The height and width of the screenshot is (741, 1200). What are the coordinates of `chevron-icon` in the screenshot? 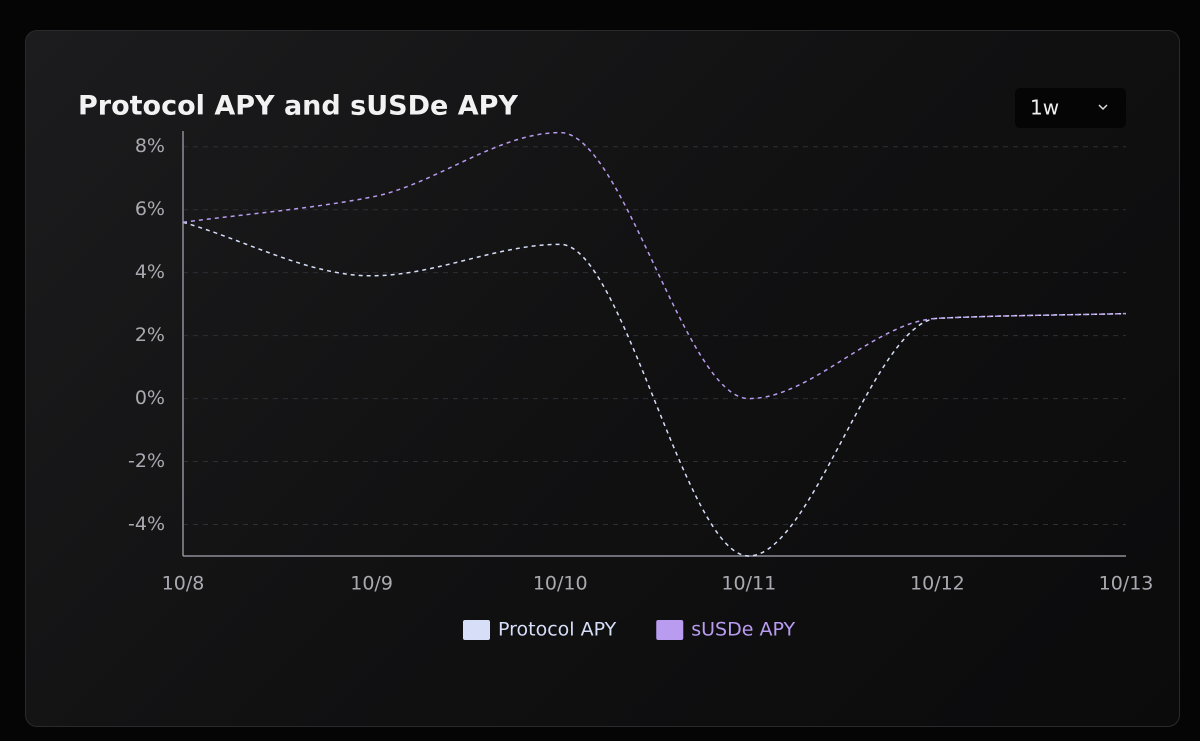 It's located at (1103, 107).